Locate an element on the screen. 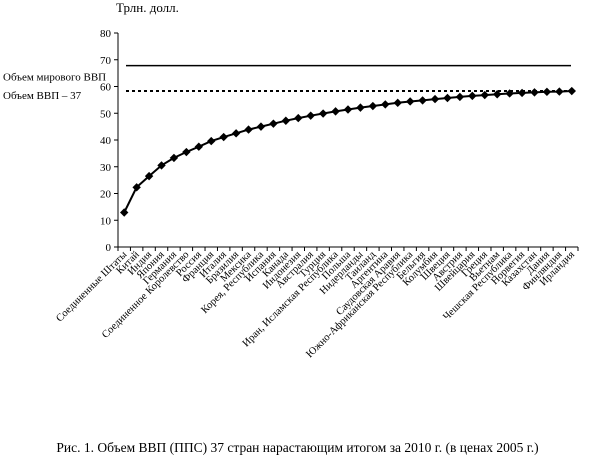  y-axis-label: Трлн. долл. is located at coordinates (147, 7).